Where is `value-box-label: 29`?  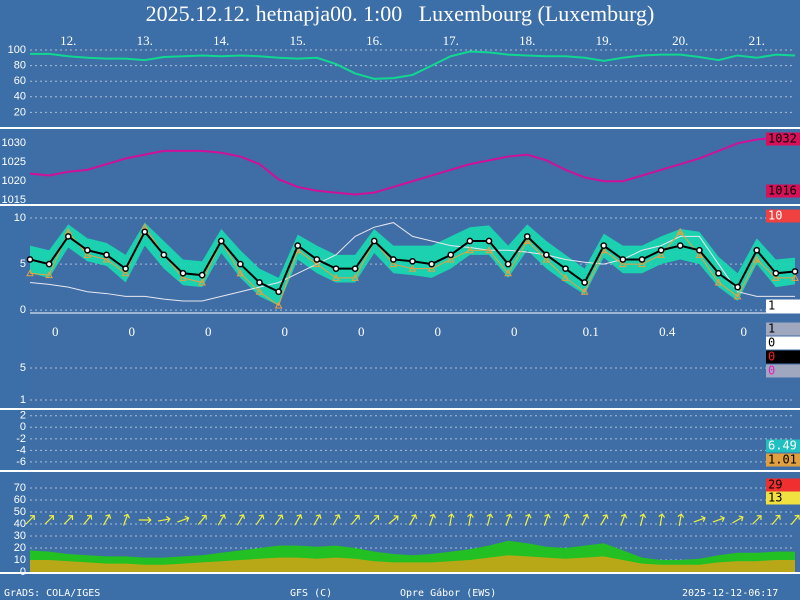 value-box-label: 29 is located at coordinates (775, 485).